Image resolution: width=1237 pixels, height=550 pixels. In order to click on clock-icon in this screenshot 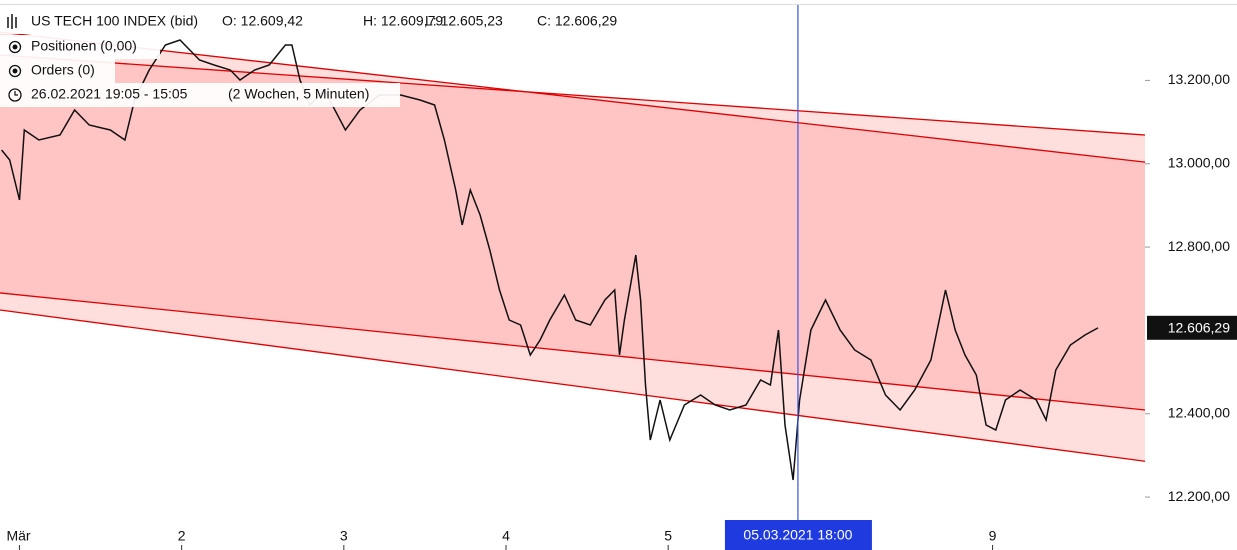, I will do `click(15, 95)`.